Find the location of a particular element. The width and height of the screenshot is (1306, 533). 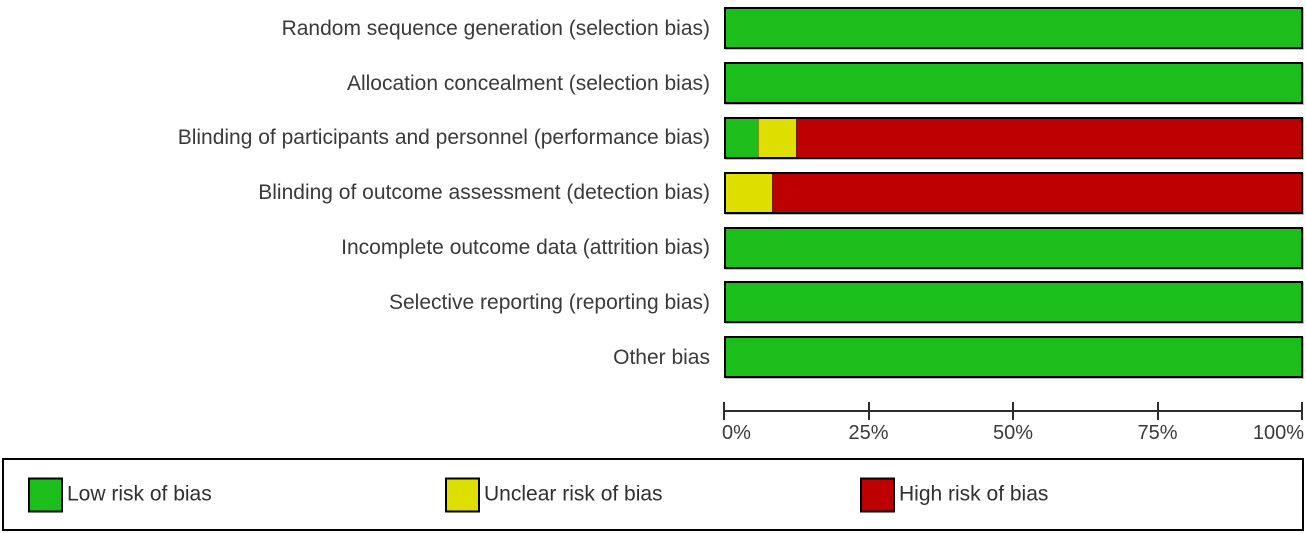

high-risk-swatch is located at coordinates (877, 494).